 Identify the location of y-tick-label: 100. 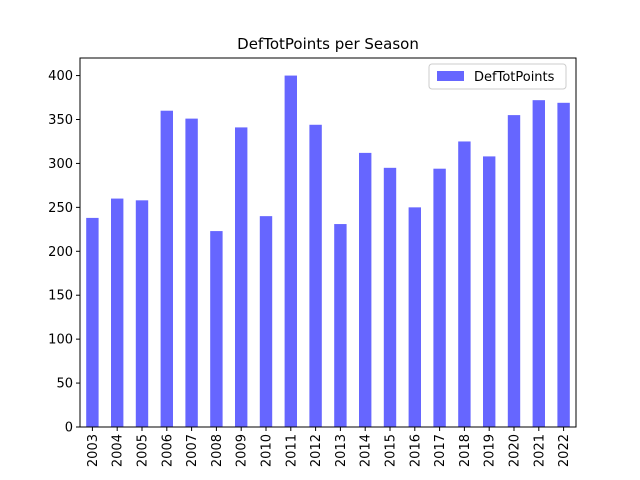
(60, 340).